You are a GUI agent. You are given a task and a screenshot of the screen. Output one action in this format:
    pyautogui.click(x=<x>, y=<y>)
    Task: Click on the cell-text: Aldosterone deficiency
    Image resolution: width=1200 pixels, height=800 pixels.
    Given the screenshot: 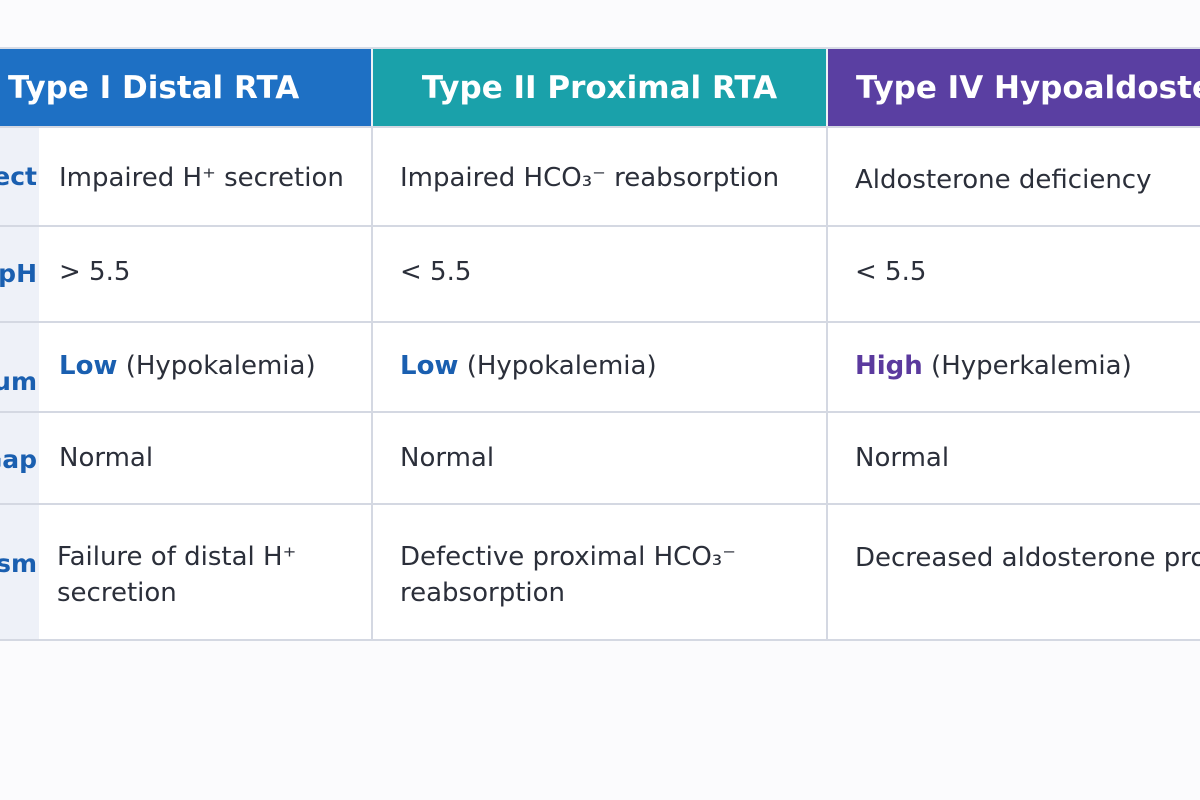 What is the action you would take?
    pyautogui.click(x=1003, y=180)
    